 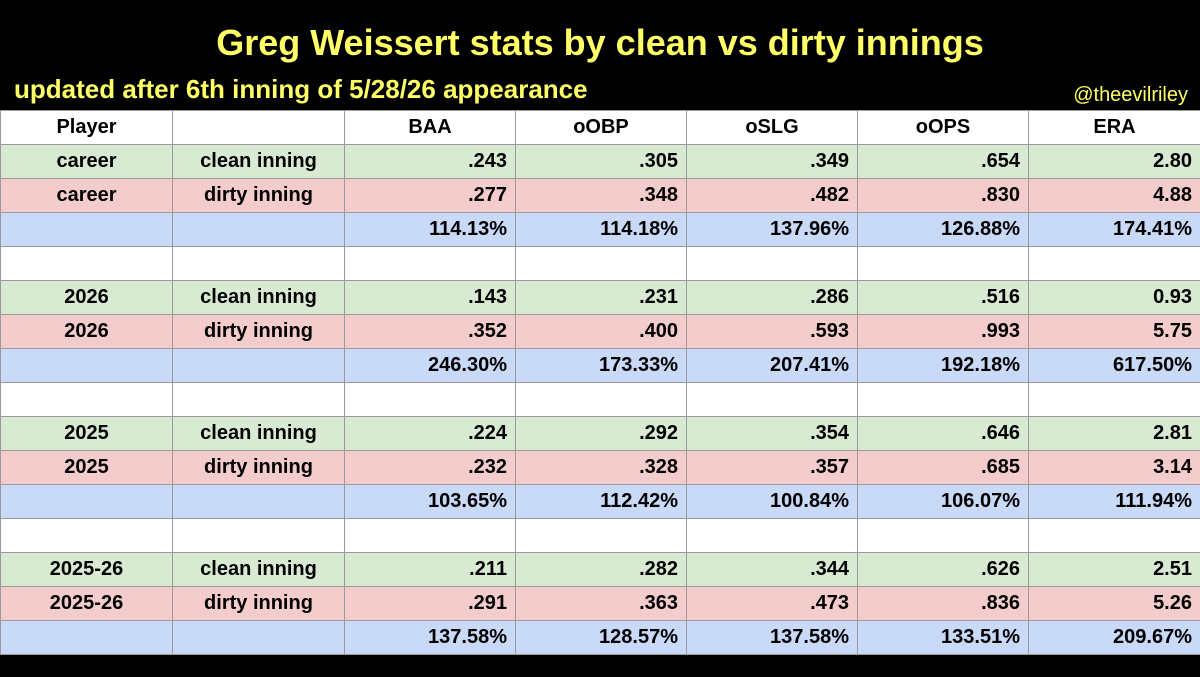 What do you see at coordinates (430, 569) in the screenshot?
I see `stat-value: .211` at bounding box center [430, 569].